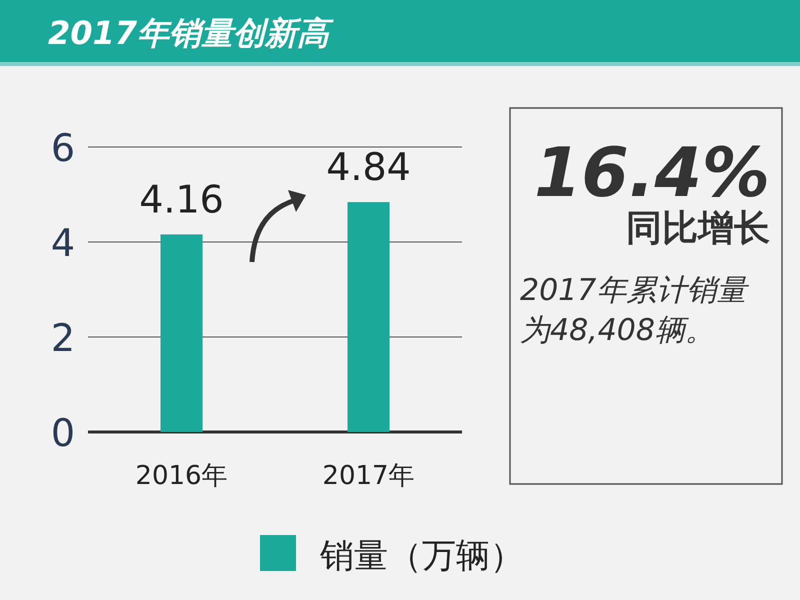  What do you see at coordinates (635, 310) in the screenshot?
I see `text: 2017年累计销量为48,408辆。` at bounding box center [635, 310].